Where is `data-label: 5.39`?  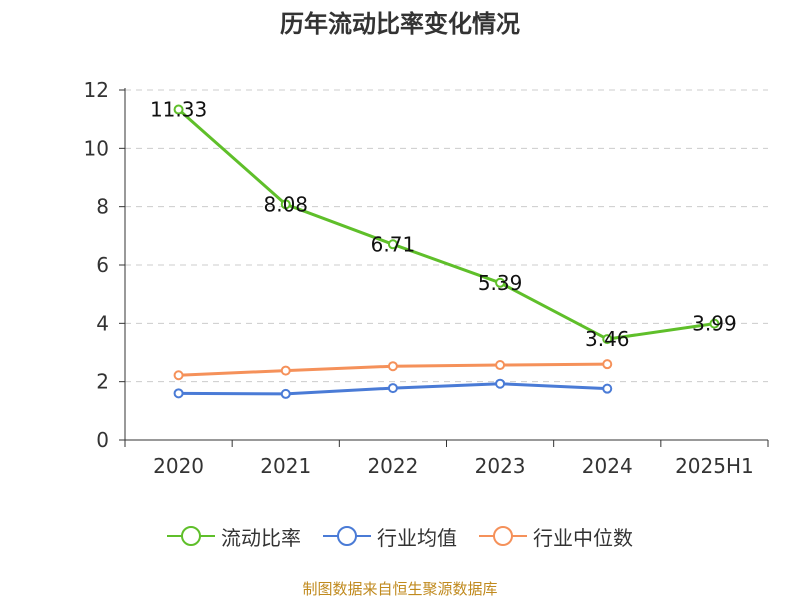 data-label: 5.39 is located at coordinates (500, 283).